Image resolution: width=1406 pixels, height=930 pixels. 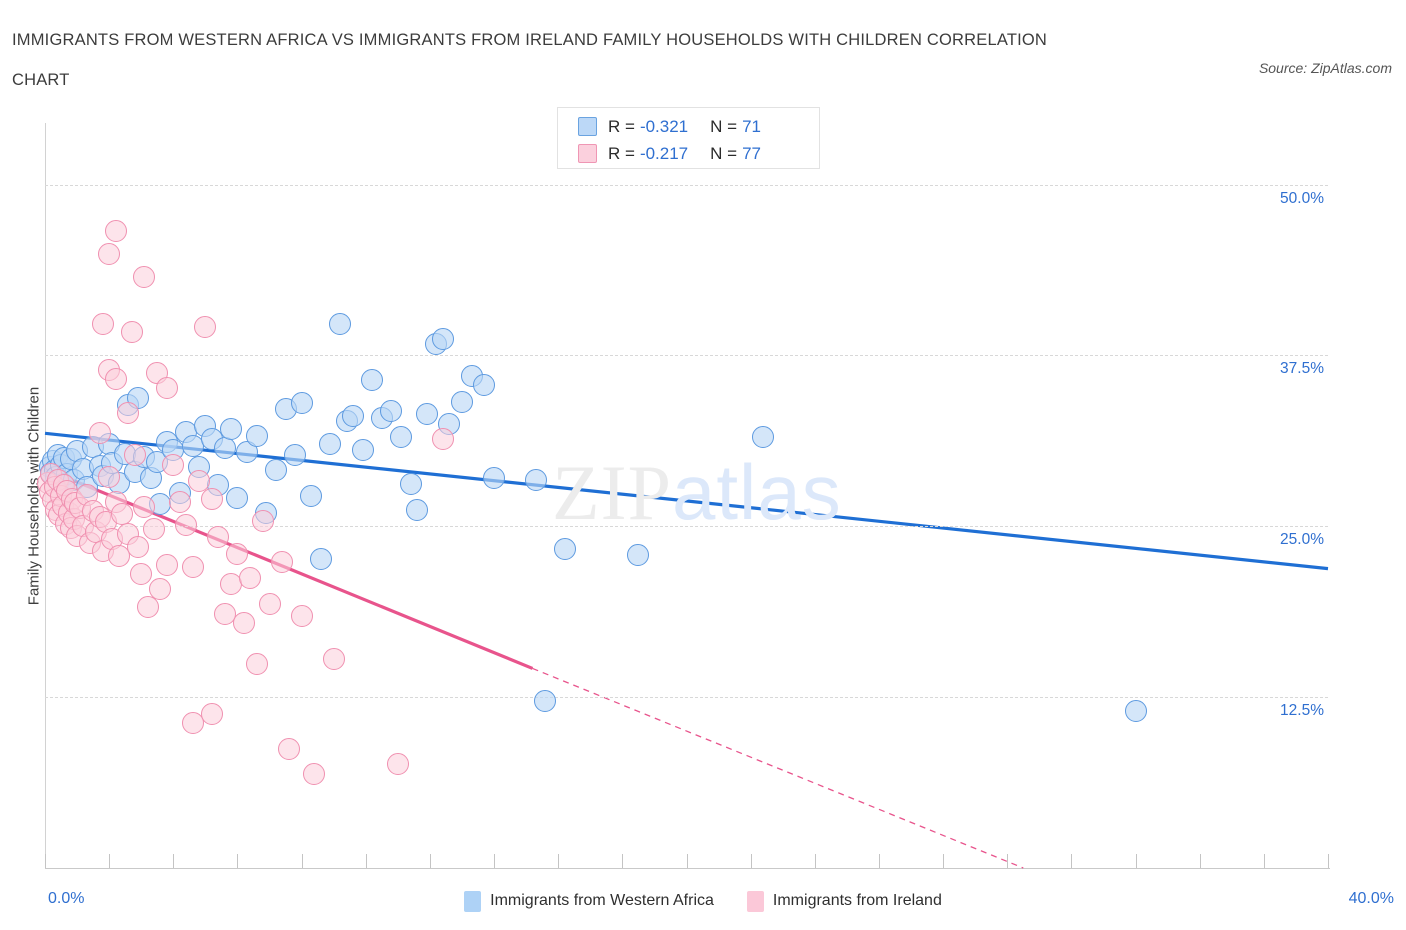 I want to click on stat-row-ireland: R = -0.217 N = 77, so click(x=688, y=153).